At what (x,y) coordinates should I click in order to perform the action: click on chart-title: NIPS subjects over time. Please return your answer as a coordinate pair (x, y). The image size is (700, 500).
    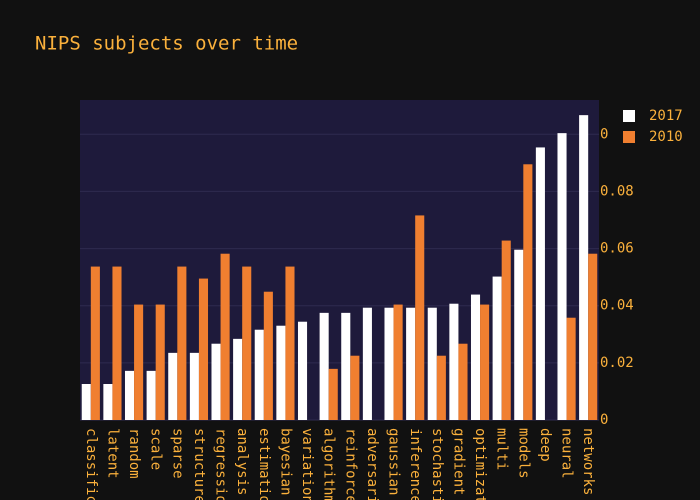
    Looking at the image, I should click on (166, 44).